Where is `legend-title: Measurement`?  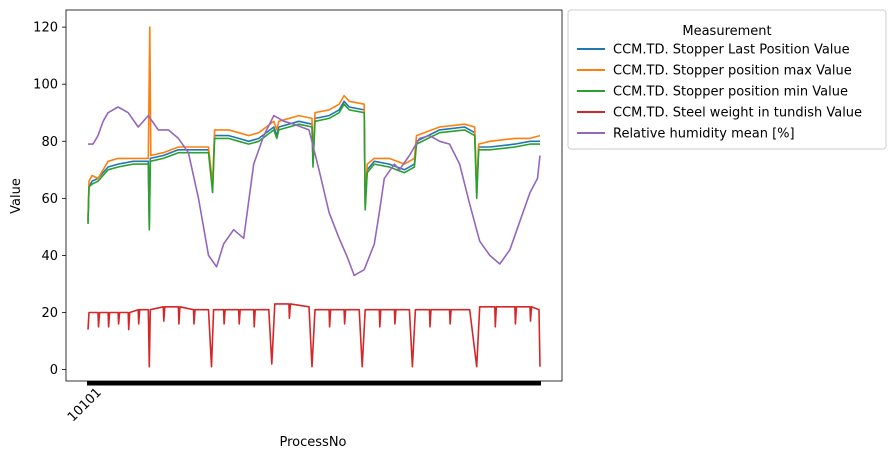
legend-title: Measurement is located at coordinates (726, 31).